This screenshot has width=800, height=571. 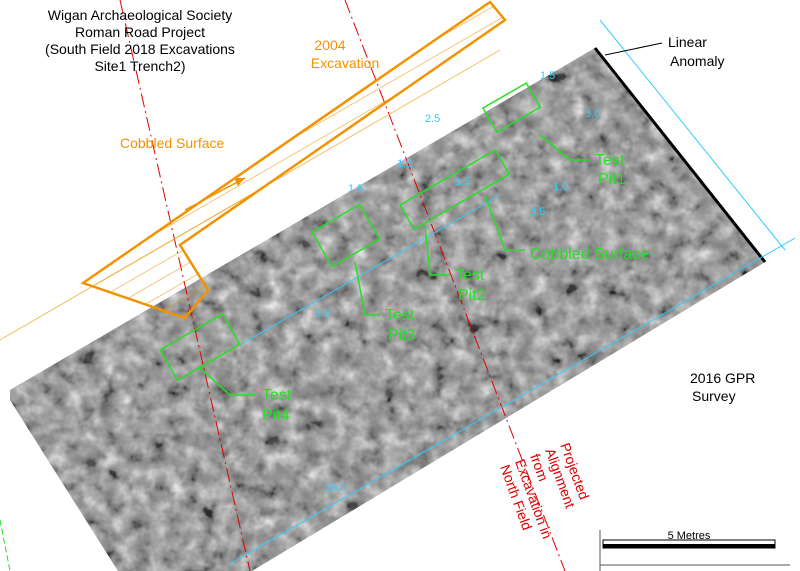 What do you see at coordinates (680, 155) in the screenshot?
I see `survey-edge` at bounding box center [680, 155].